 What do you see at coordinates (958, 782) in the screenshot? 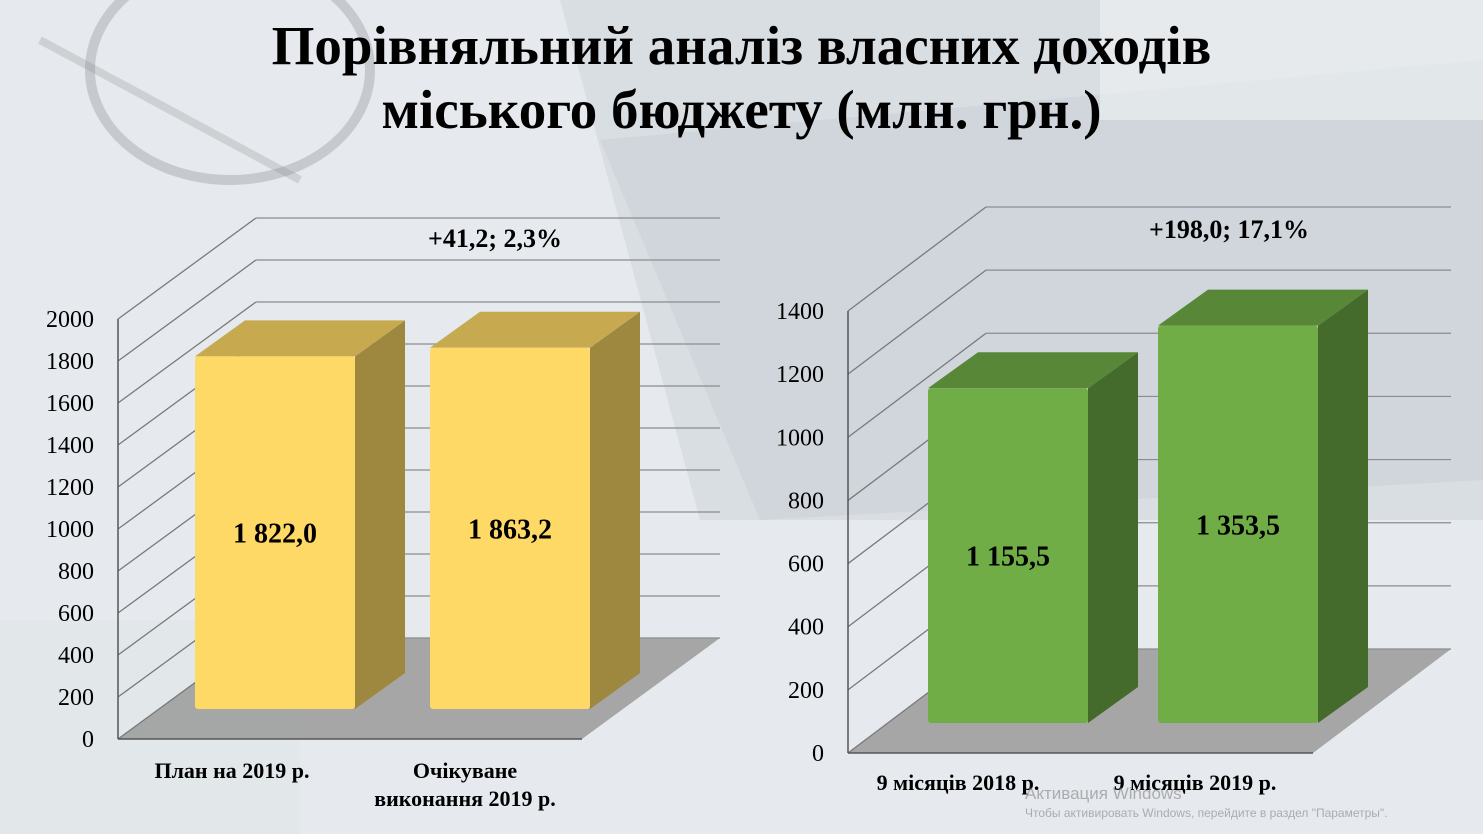
I see `x-tick-label: 9 місяців 2018 р.` at bounding box center [958, 782].